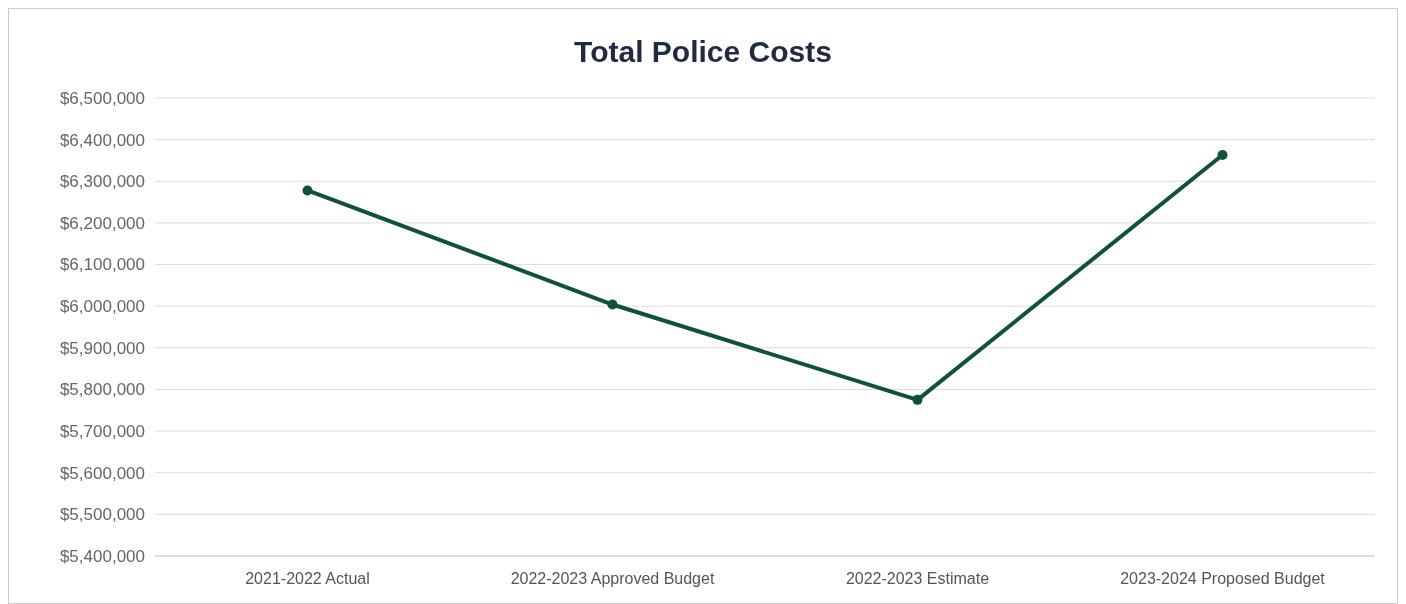 This screenshot has height=604, width=1406. I want to click on y-tick-label: $6,100,000, so click(102, 265).